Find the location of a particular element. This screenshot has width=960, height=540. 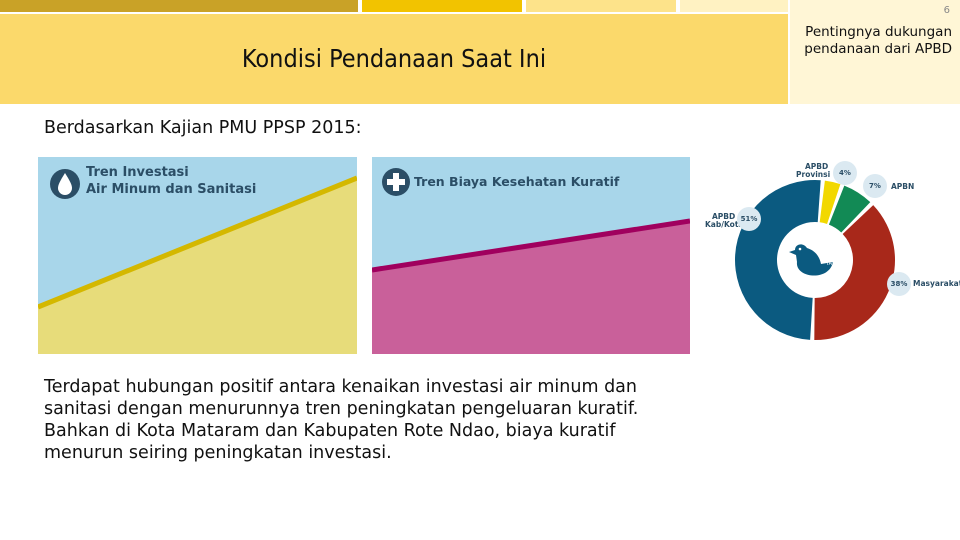

investment-trend-title-1: Tren Investasi is located at coordinates (137, 172).